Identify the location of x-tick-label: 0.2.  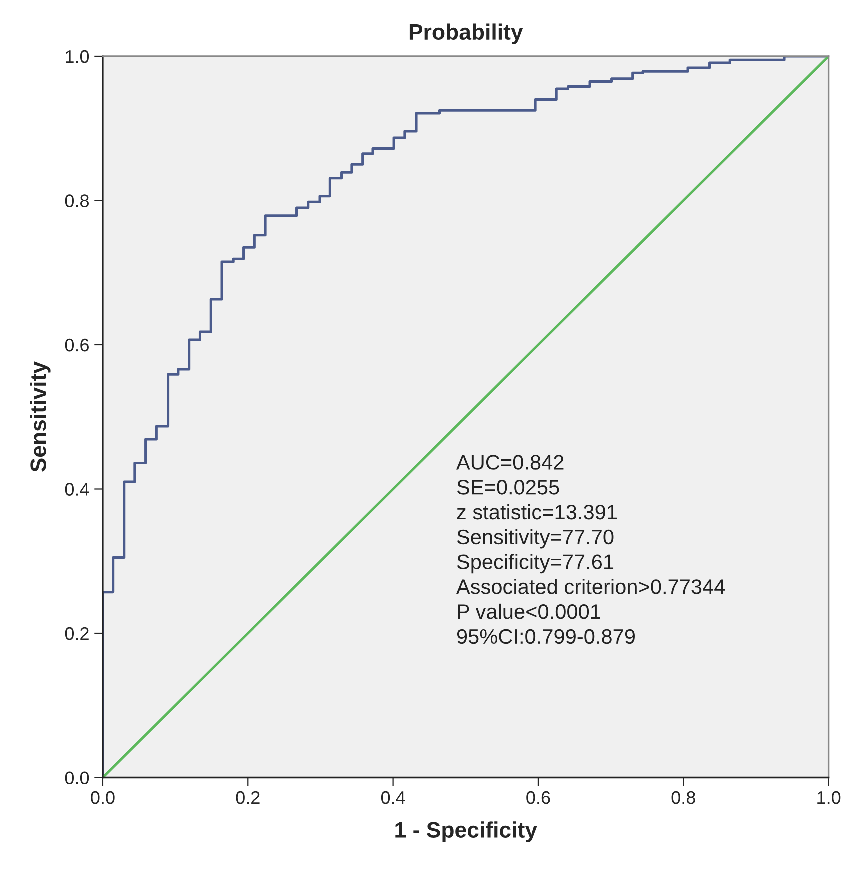
(248, 797).